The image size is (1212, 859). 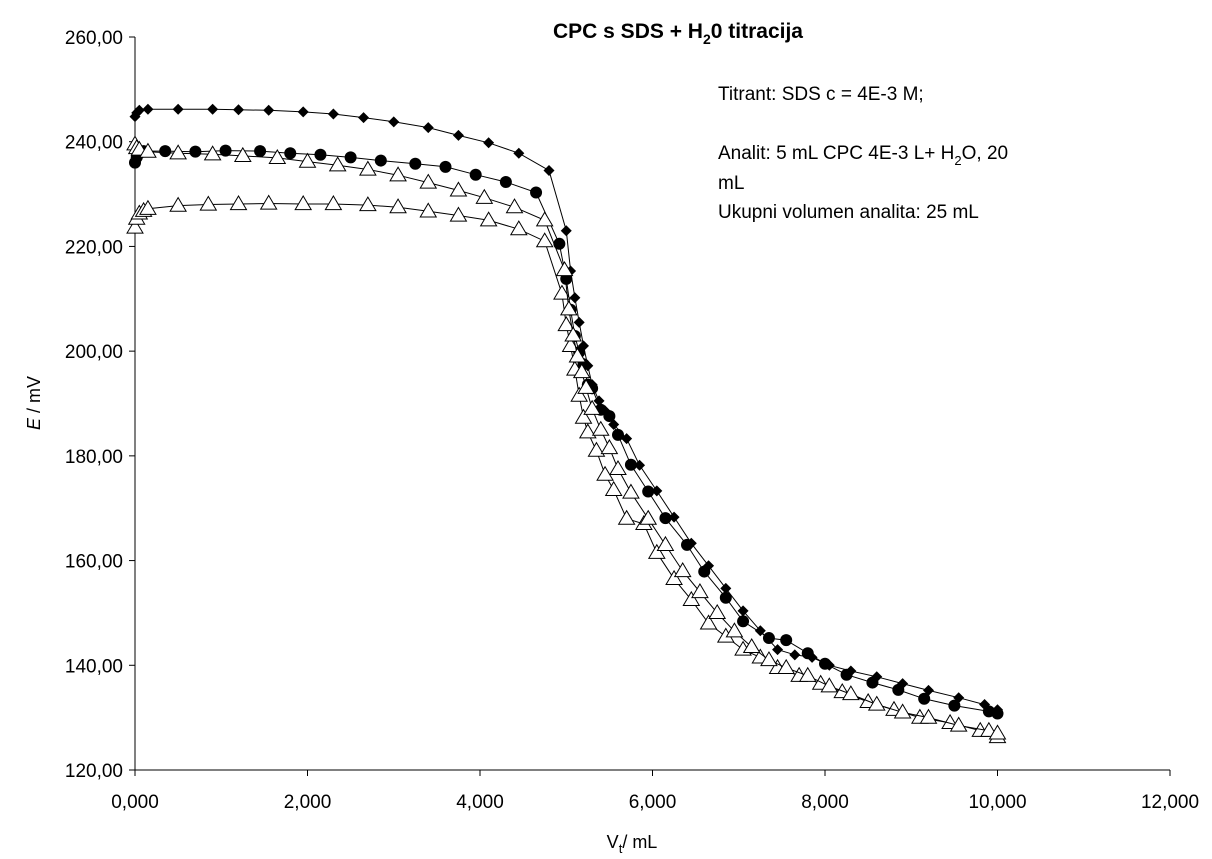 I want to click on annotation-analit-prefix: Analit: 5 mL CPC 4E-3 L+ H, so click(x=836, y=153).